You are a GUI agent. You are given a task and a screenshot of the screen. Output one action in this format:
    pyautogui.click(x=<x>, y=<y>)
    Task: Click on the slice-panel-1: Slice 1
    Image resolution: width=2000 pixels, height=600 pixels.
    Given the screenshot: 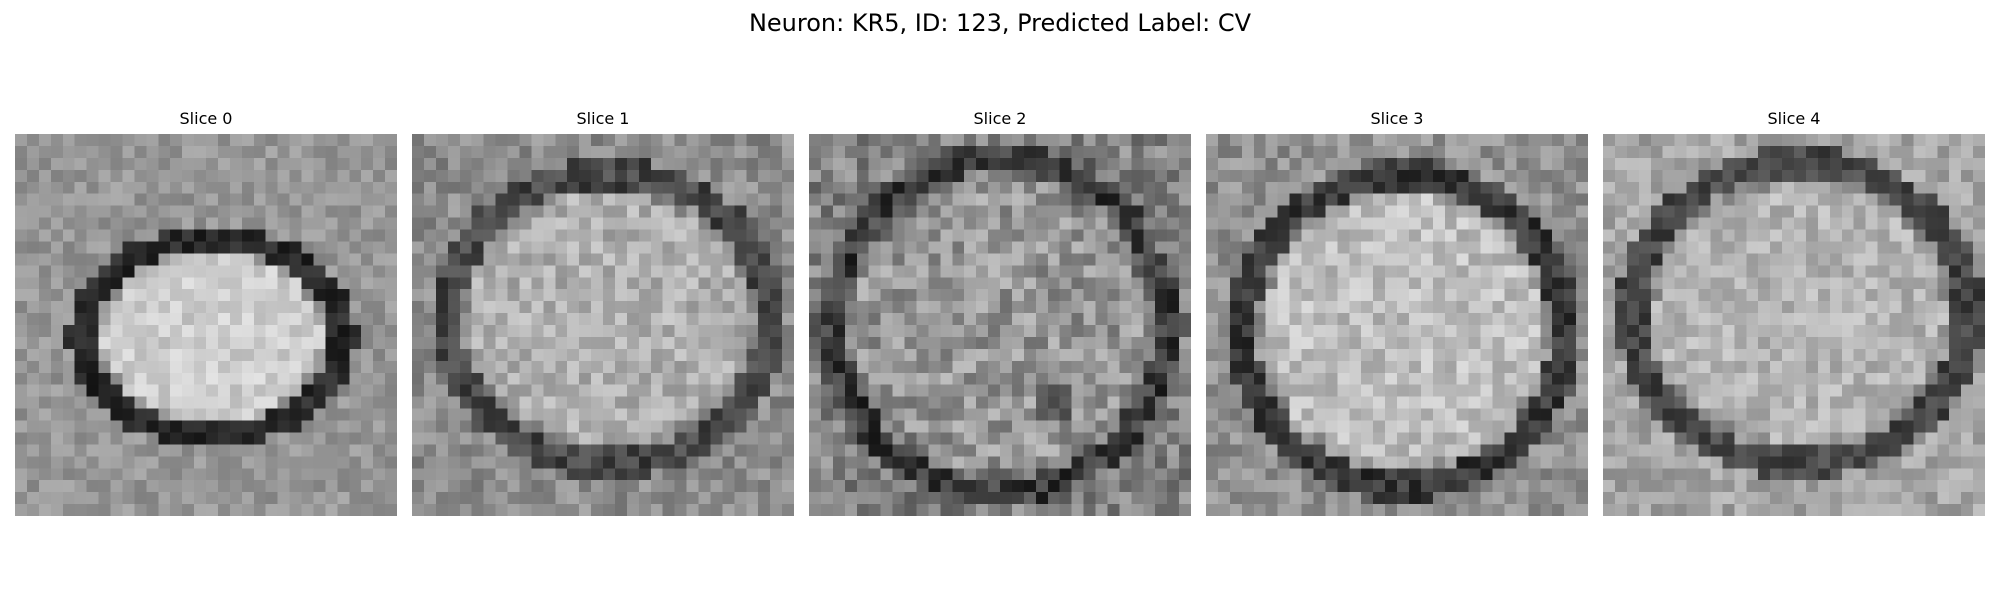 What is the action you would take?
    pyautogui.click(x=603, y=313)
    